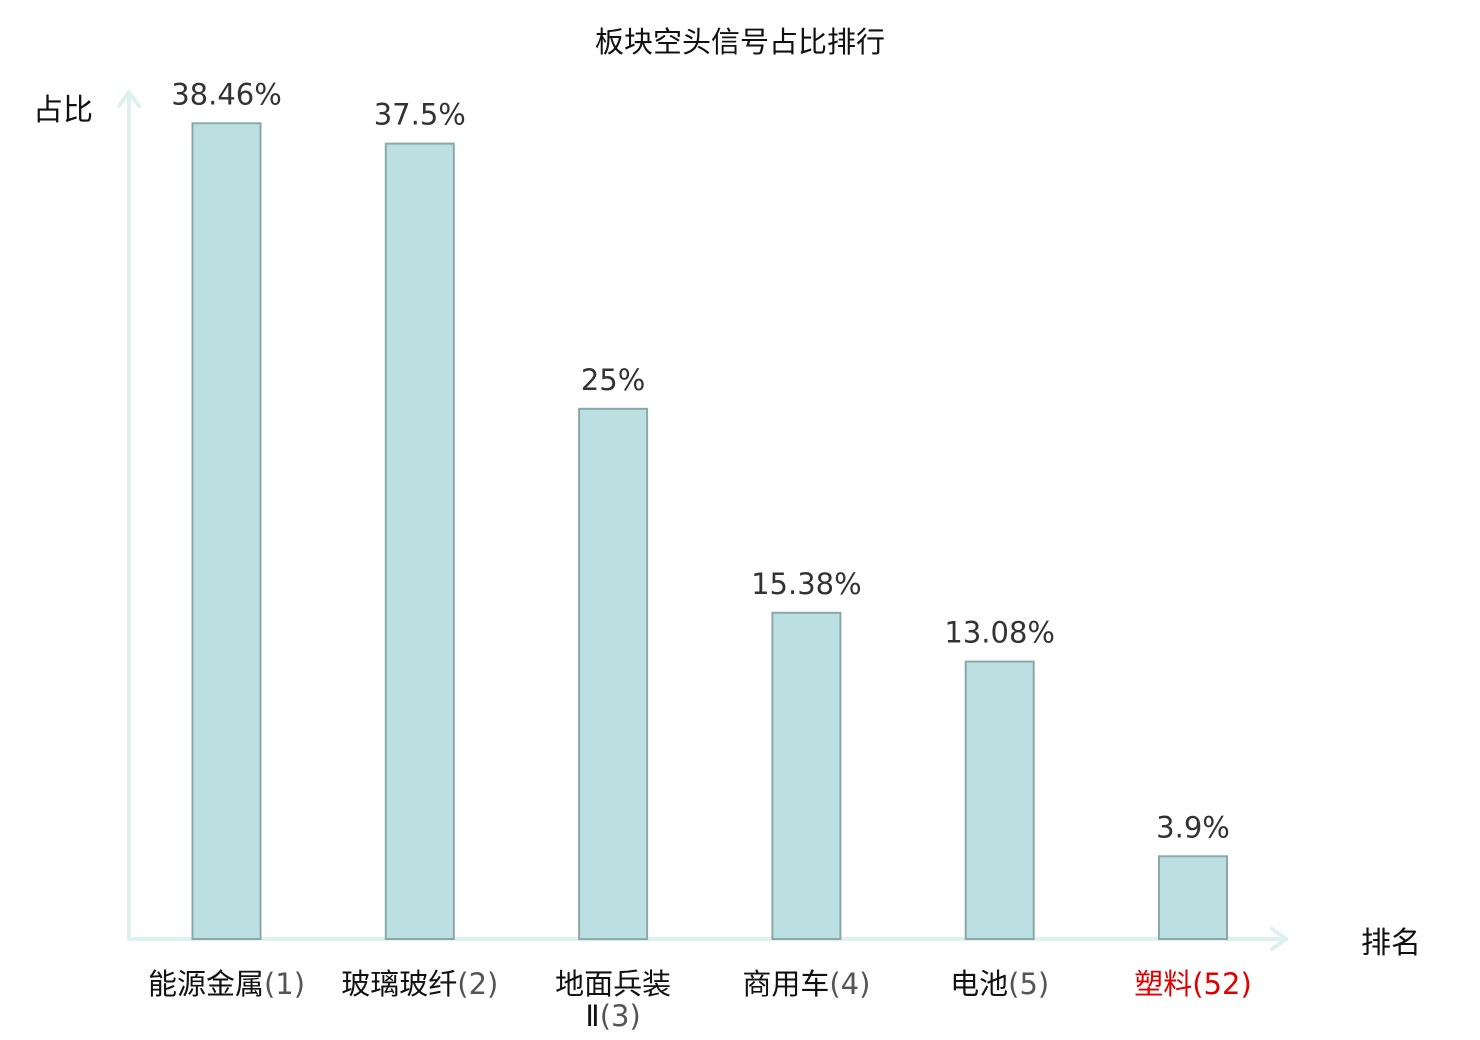 The height and width of the screenshot is (1040, 1480). Describe the element at coordinates (1391, 943) in the screenshot. I see `x-axis-label: 排名` at that location.